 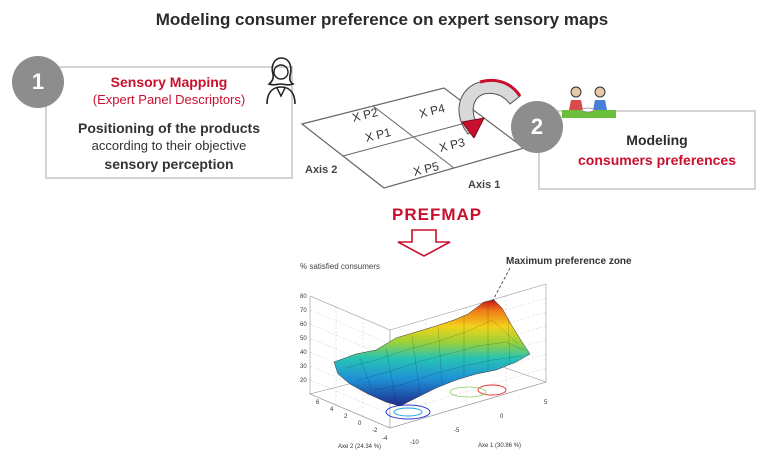 What do you see at coordinates (332, 410) in the screenshot?
I see `ytick-4: 4` at bounding box center [332, 410].